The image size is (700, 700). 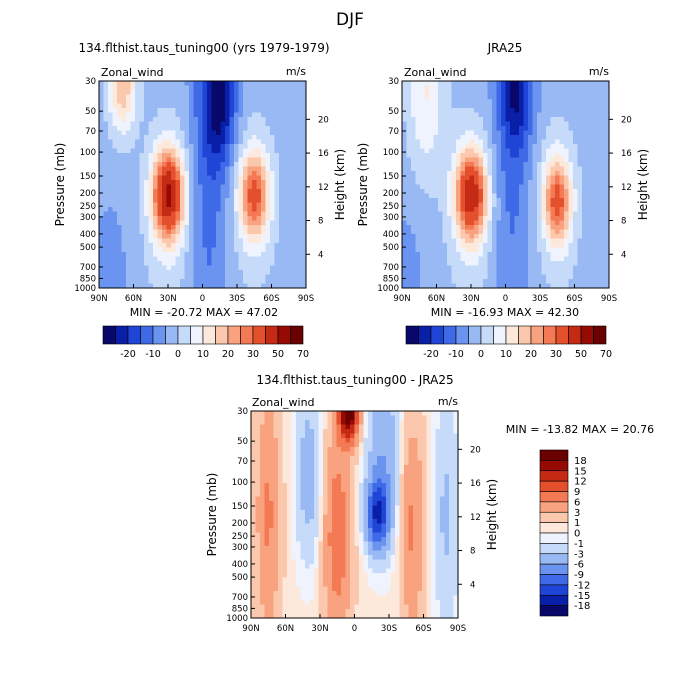 I want to click on pressure-tick-label: 1000, so click(x=85, y=289).